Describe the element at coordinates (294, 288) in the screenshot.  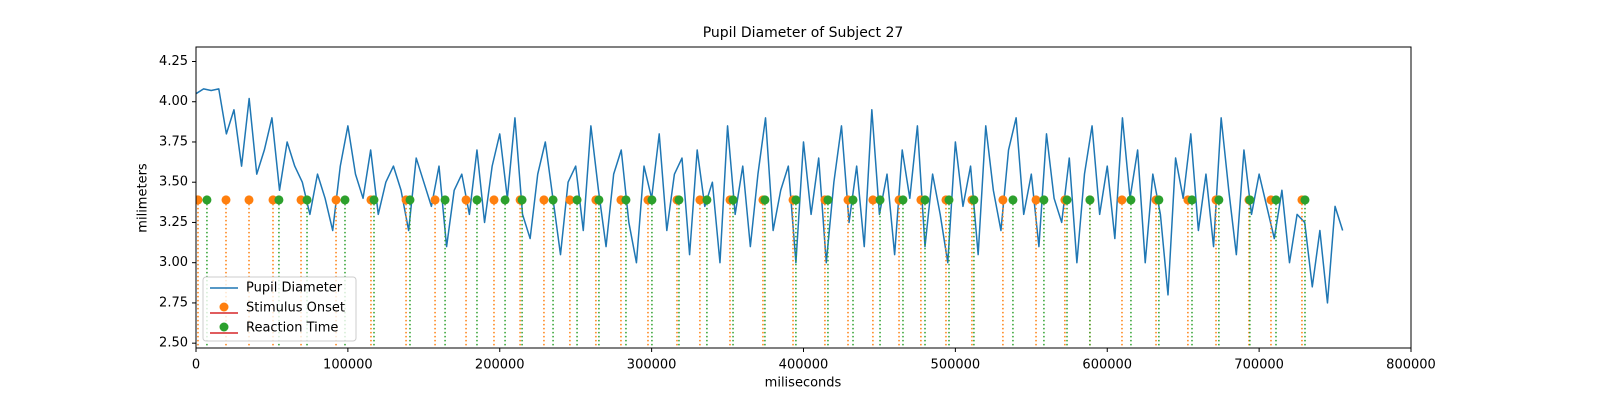
I see `legend-label: Pupil Diameter` at that location.